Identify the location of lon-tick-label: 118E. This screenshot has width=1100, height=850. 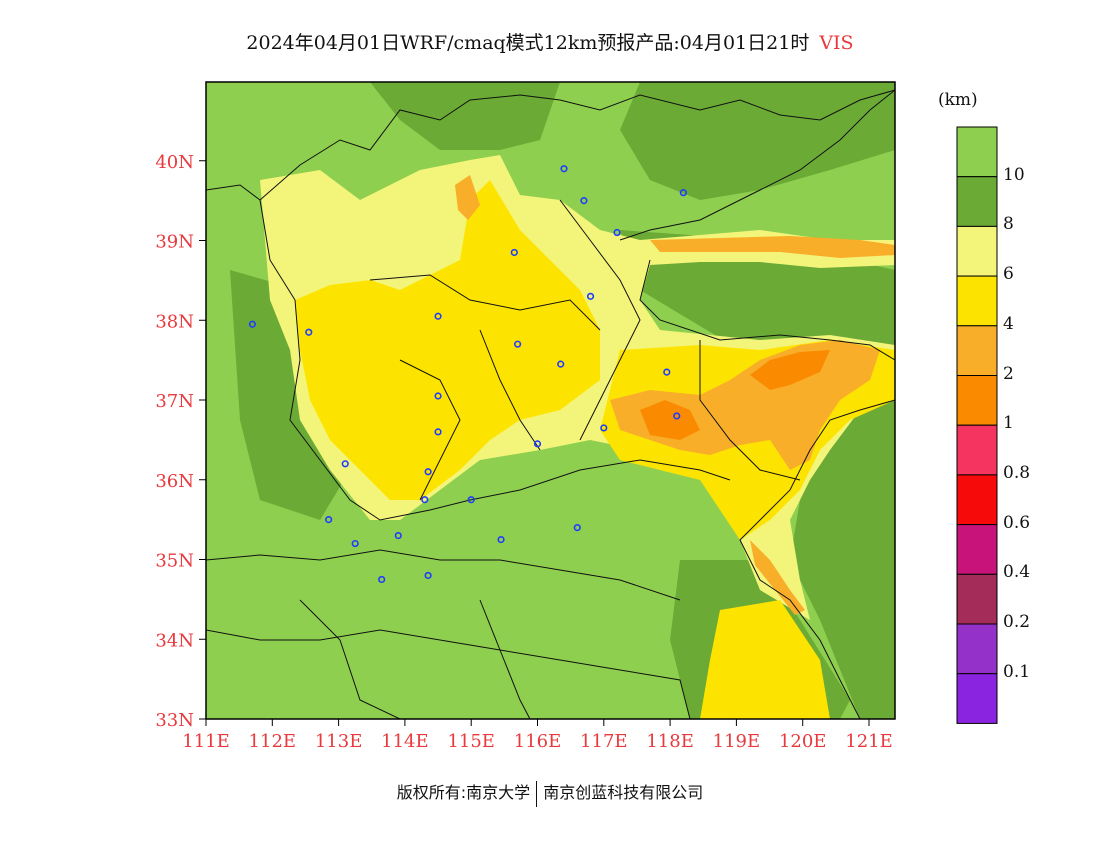
(670, 741).